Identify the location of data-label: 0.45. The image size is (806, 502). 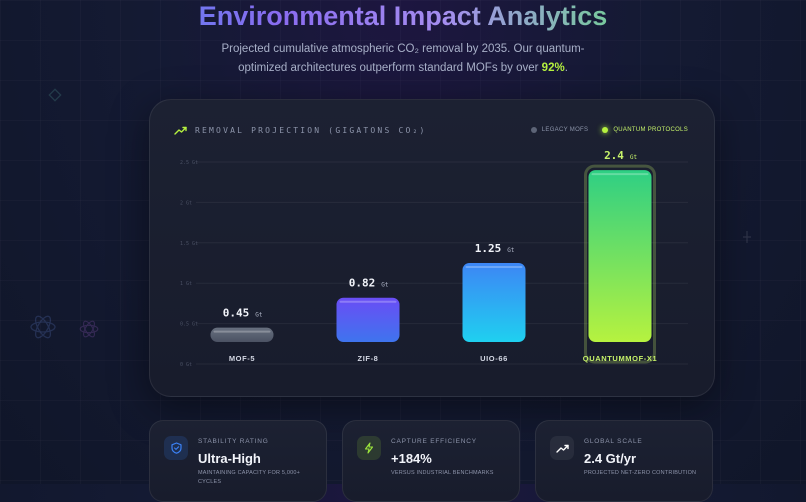
(236, 313).